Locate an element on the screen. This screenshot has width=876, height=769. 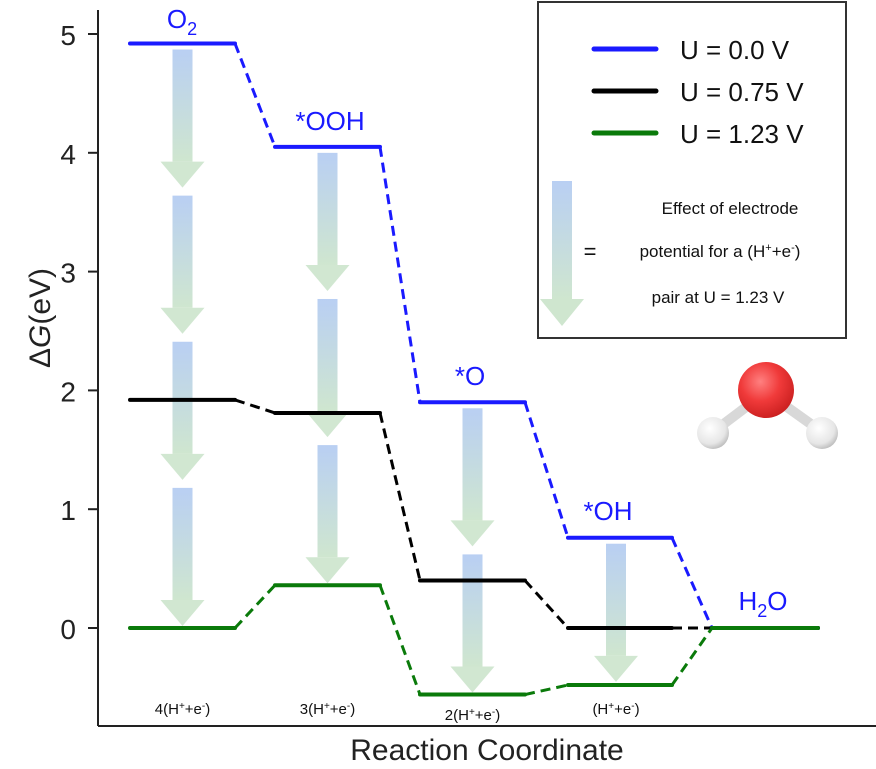
electron-count-label: 3(H++e-) is located at coordinates (327, 709).